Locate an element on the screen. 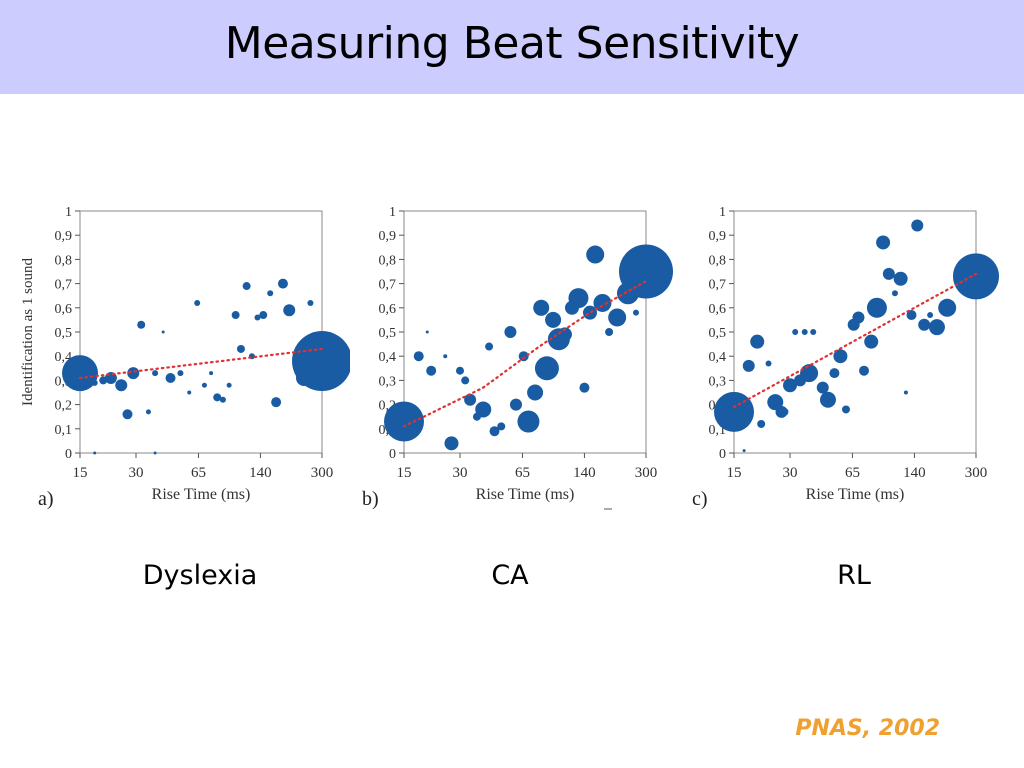 This screenshot has width=1024, height=768. y-tick-label: 0,9 is located at coordinates (718, 236).